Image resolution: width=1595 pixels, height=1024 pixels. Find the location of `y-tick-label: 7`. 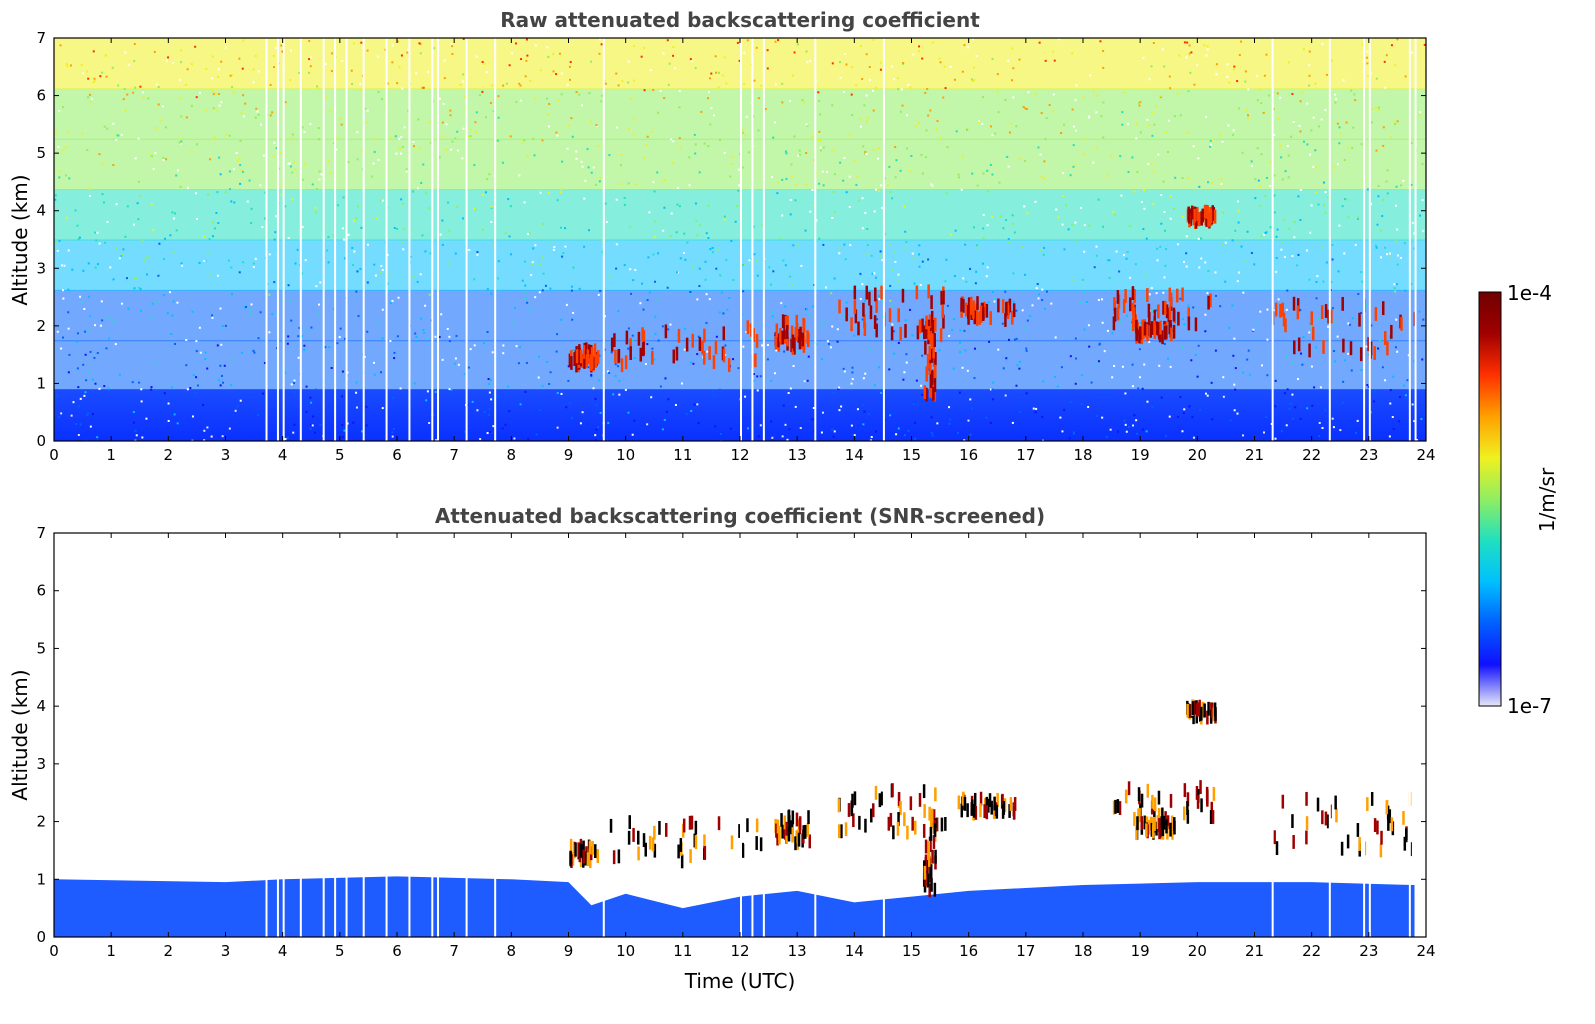

y-tick-label: 7 is located at coordinates (41, 533).